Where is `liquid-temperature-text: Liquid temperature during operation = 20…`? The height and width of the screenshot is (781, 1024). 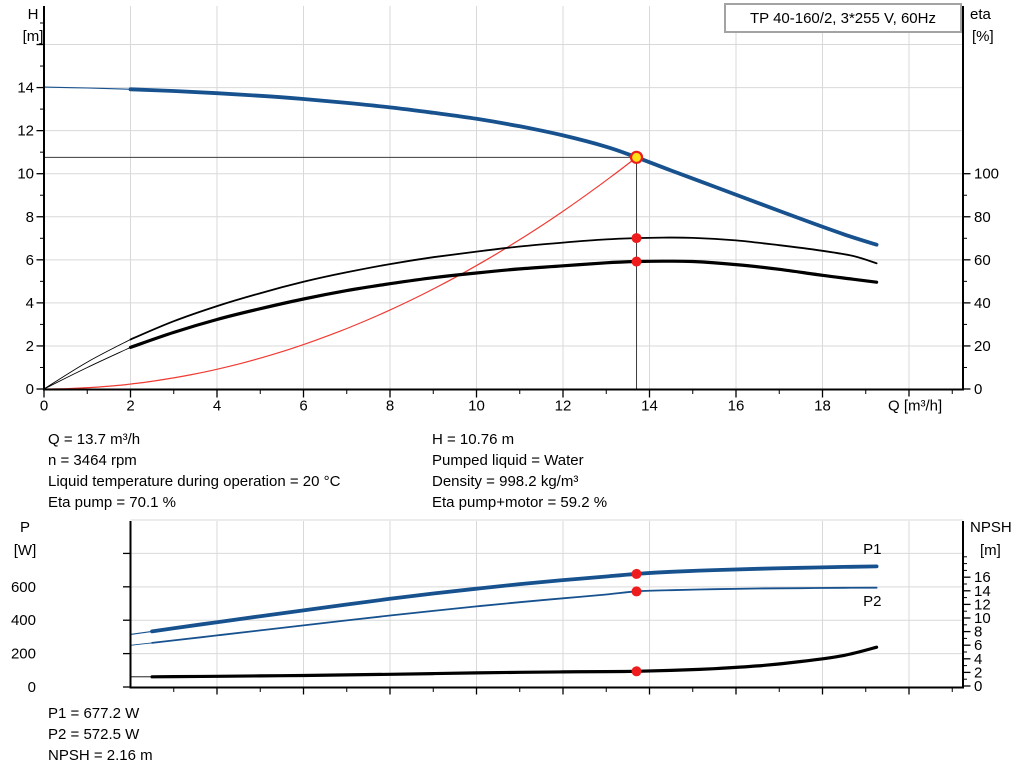 liquid-temperature-text: Liquid temperature during operation = 20… is located at coordinates (194, 481).